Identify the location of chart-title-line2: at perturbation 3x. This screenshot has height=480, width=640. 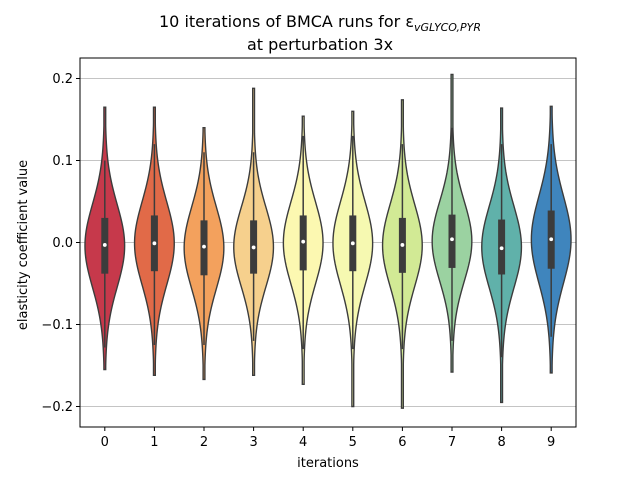
(320, 44).